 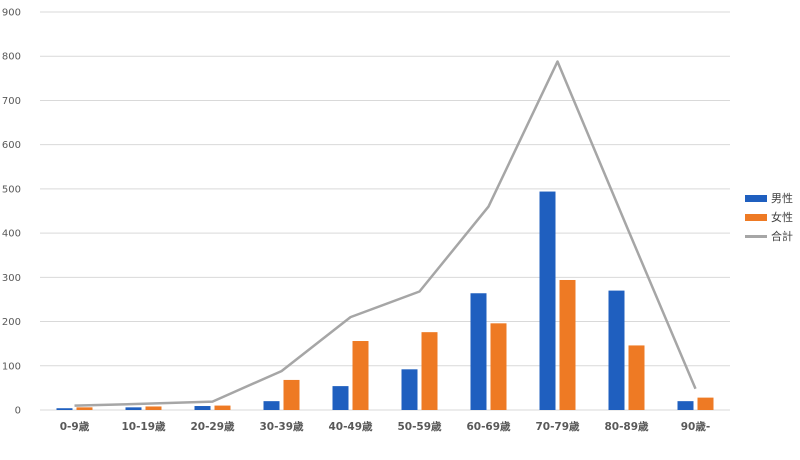 I want to click on x-tick-label: 50-59歳, so click(x=419, y=426).